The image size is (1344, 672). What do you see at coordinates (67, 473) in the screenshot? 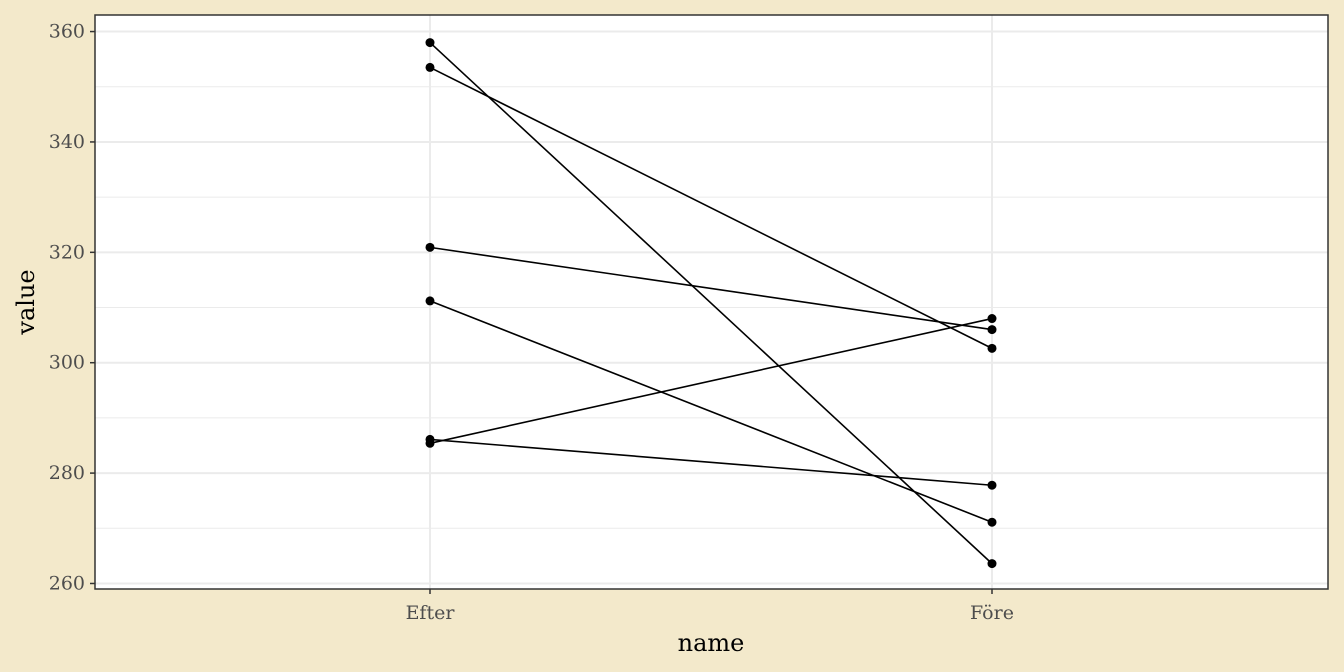
I see `y-tick-label: 280` at bounding box center [67, 473].